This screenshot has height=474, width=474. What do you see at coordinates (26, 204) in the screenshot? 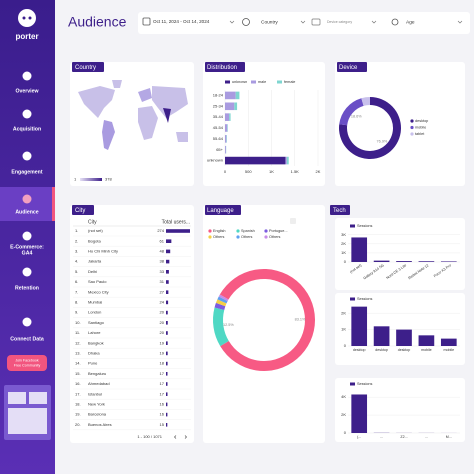
I see `active-nav-bg` at bounding box center [26, 204].